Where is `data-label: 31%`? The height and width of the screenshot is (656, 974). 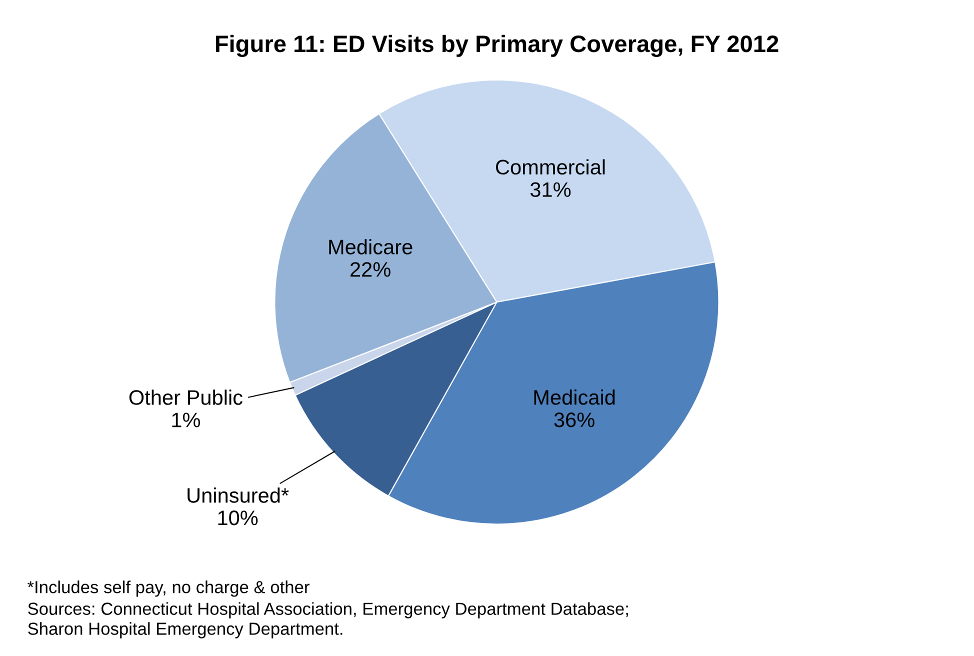
data-label: 31% is located at coordinates (550, 189).